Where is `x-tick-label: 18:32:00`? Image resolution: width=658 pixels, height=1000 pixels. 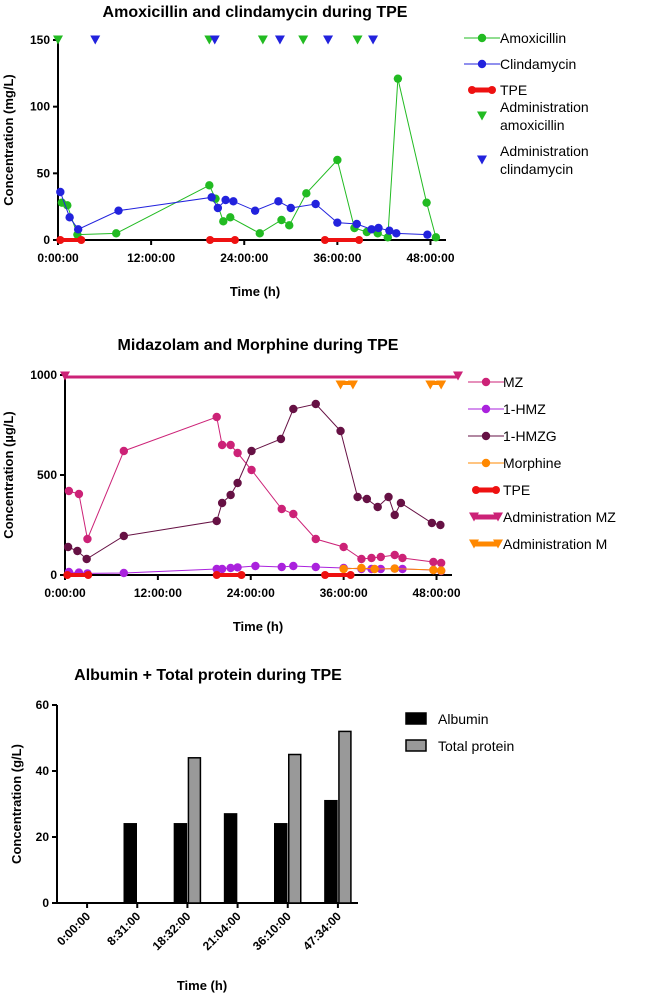
x-tick-label: 18:32:00 is located at coordinates (172, 931).